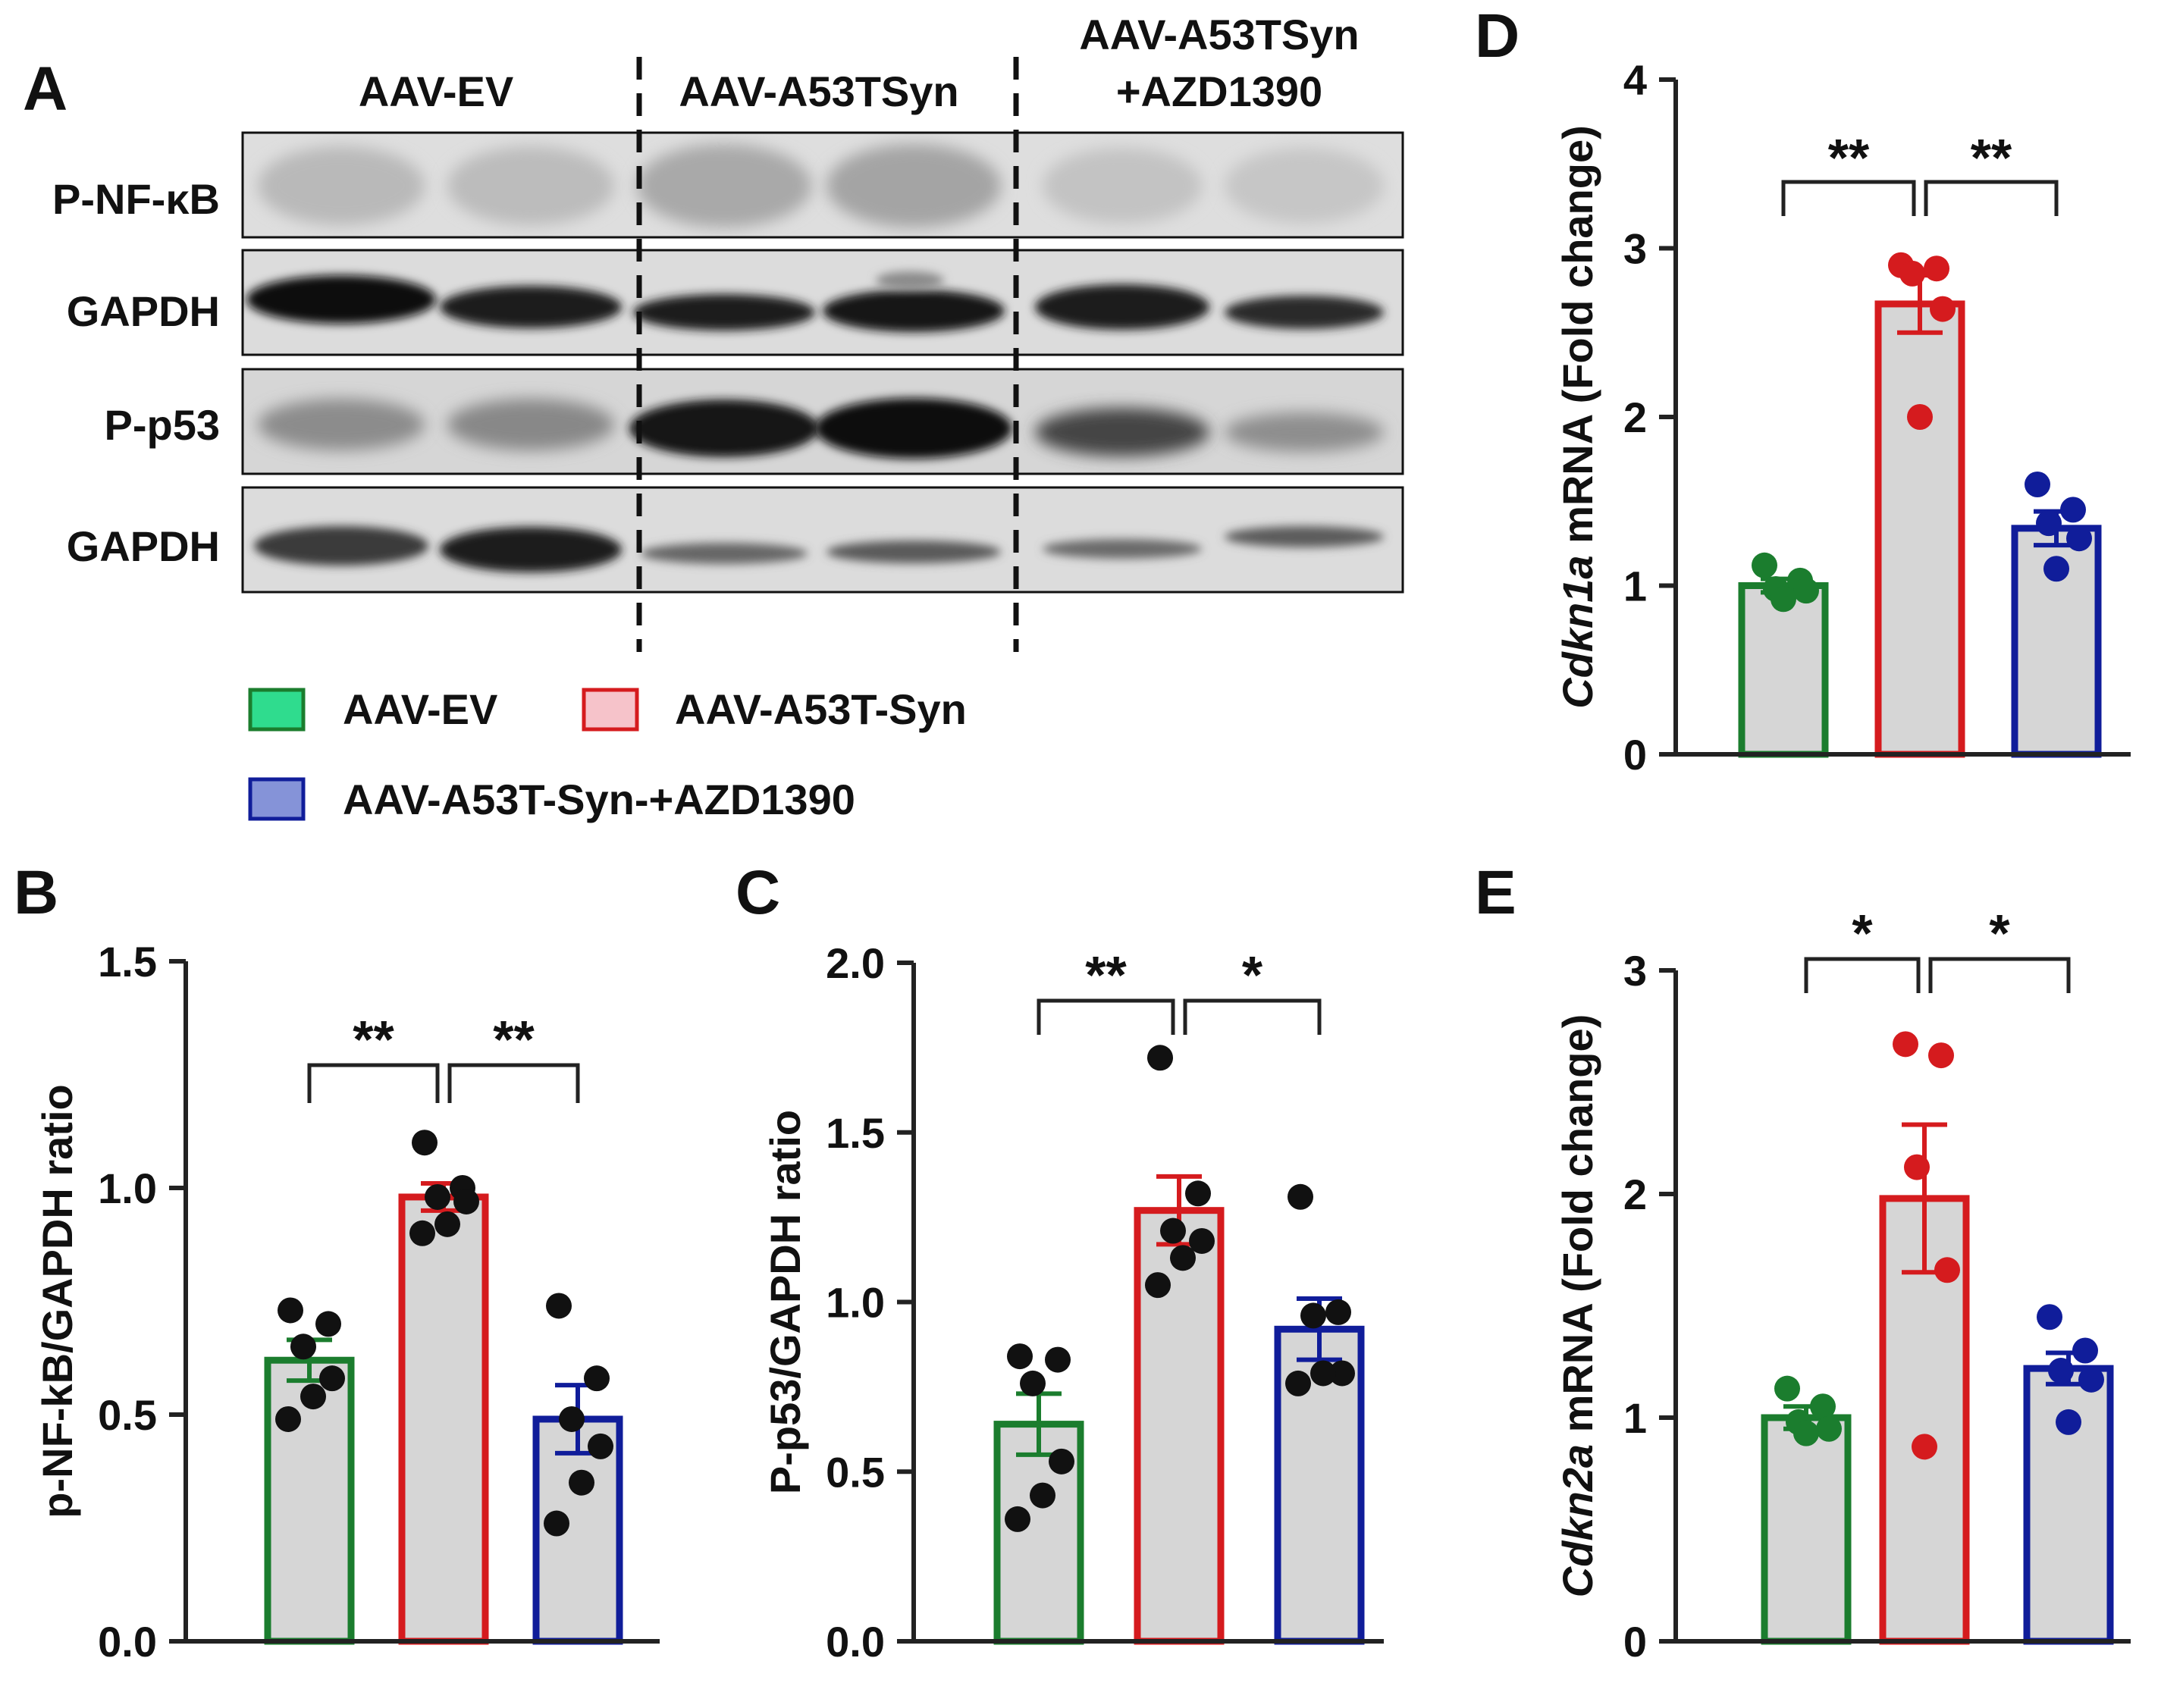  I want to click on chart-b-ytick-label: 0.5, so click(127, 1415).